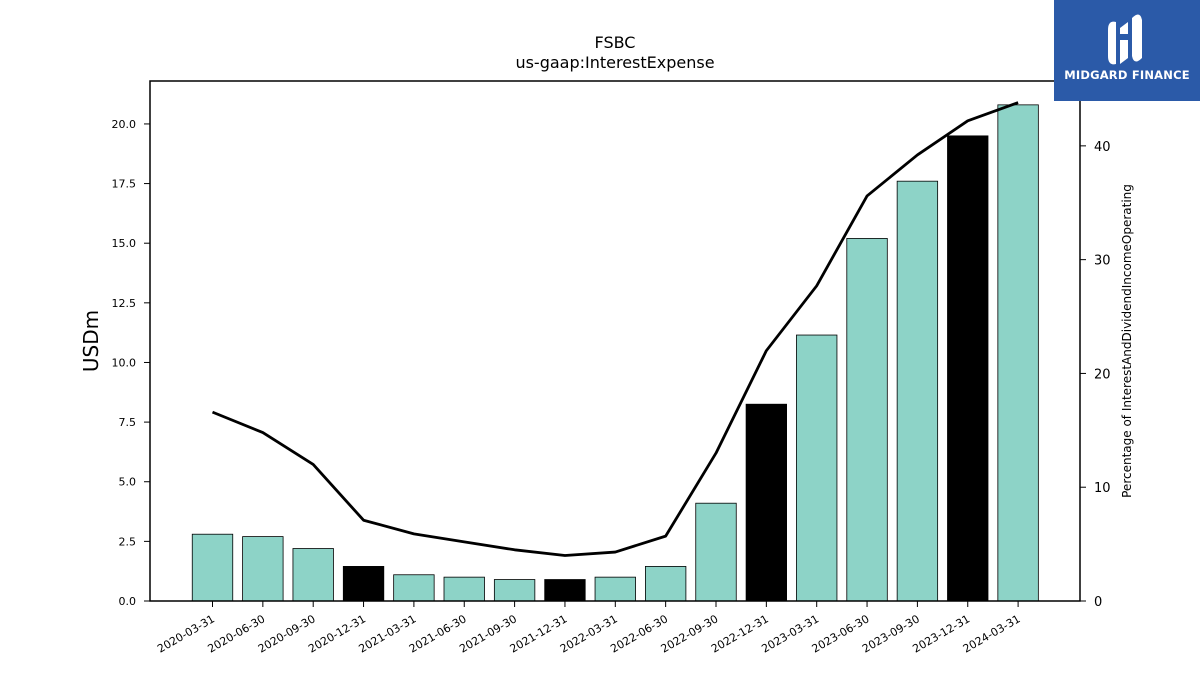 This screenshot has height=675, width=1200. I want to click on midgard-finance-logo: MIDGARD FINANCE, so click(1127, 50).